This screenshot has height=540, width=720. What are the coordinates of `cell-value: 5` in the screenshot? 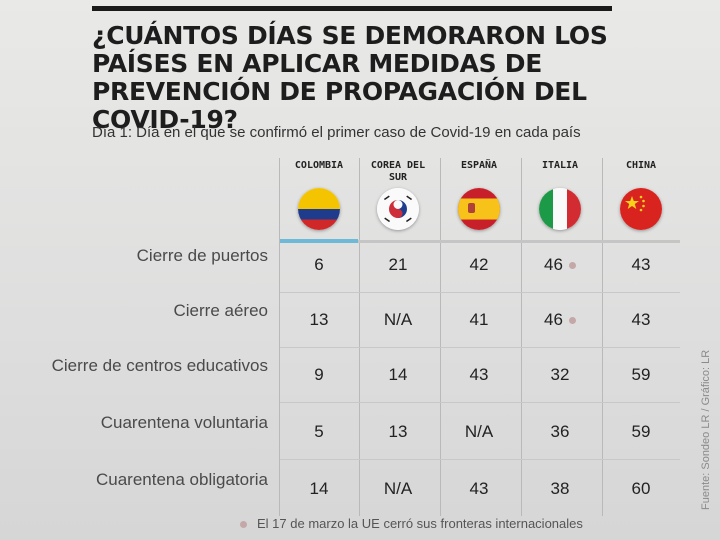 It's located at (319, 431).